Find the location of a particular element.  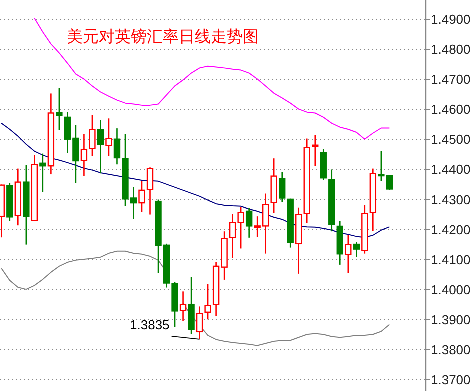

y-tick-label: 1.4900 is located at coordinates (451, 20).